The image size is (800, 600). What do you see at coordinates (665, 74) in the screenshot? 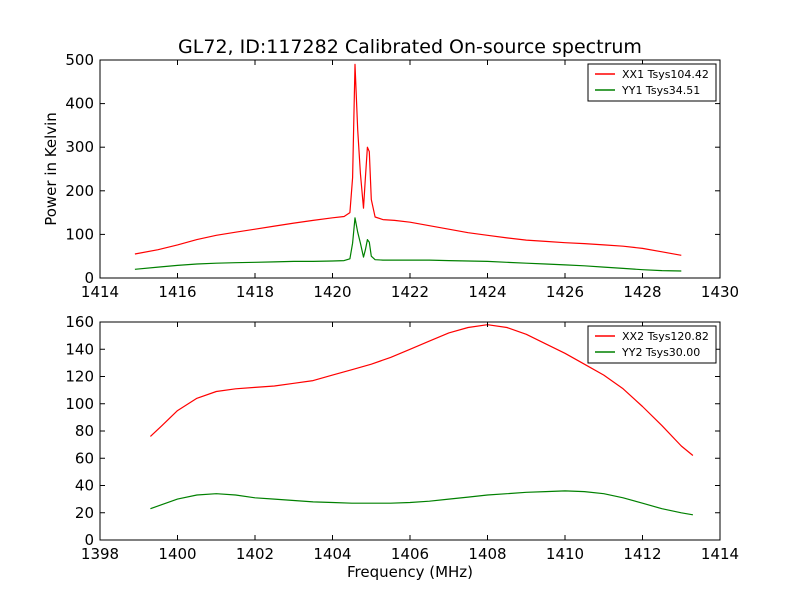
I see `legend-entry: XX1 Tsys104.42` at bounding box center [665, 74].